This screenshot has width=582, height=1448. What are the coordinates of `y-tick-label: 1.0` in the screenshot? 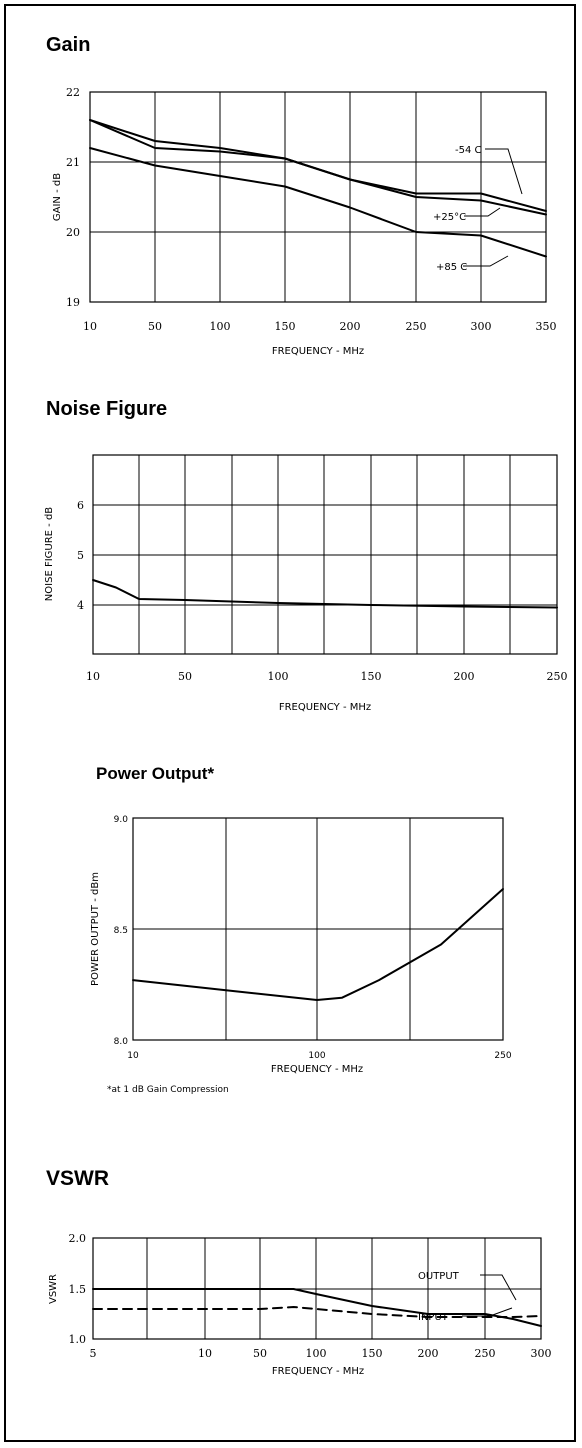 It's located at (78, 1339).